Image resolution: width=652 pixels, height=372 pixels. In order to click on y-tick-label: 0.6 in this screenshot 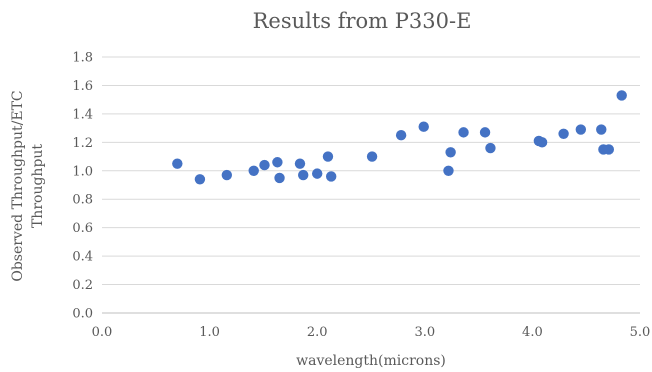, I will do `click(82, 228)`.